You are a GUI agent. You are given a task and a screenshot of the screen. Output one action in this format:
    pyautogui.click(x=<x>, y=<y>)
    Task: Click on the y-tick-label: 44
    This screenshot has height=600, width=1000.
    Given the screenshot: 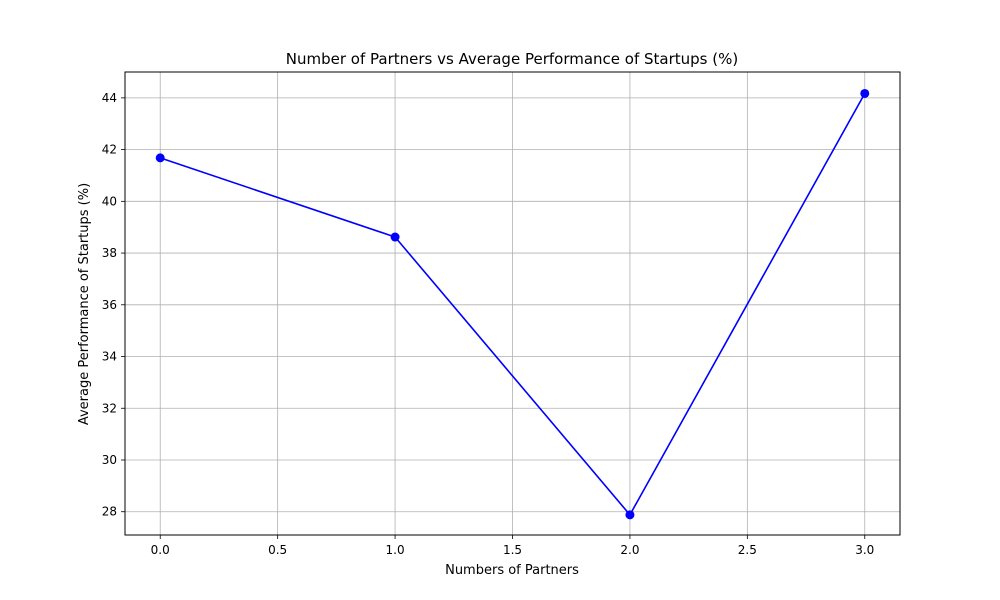 What is the action you would take?
    pyautogui.click(x=109, y=98)
    